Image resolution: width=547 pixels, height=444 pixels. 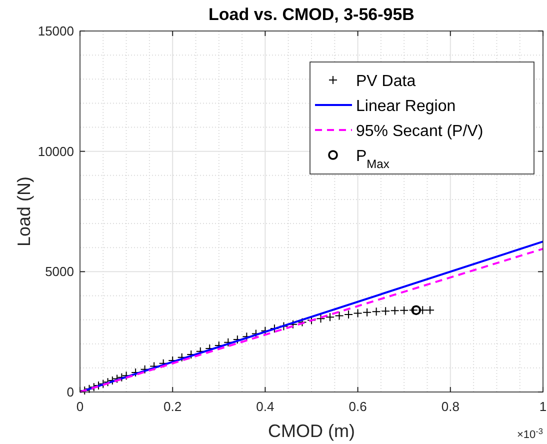 I want to click on point, so click(x=416, y=310).